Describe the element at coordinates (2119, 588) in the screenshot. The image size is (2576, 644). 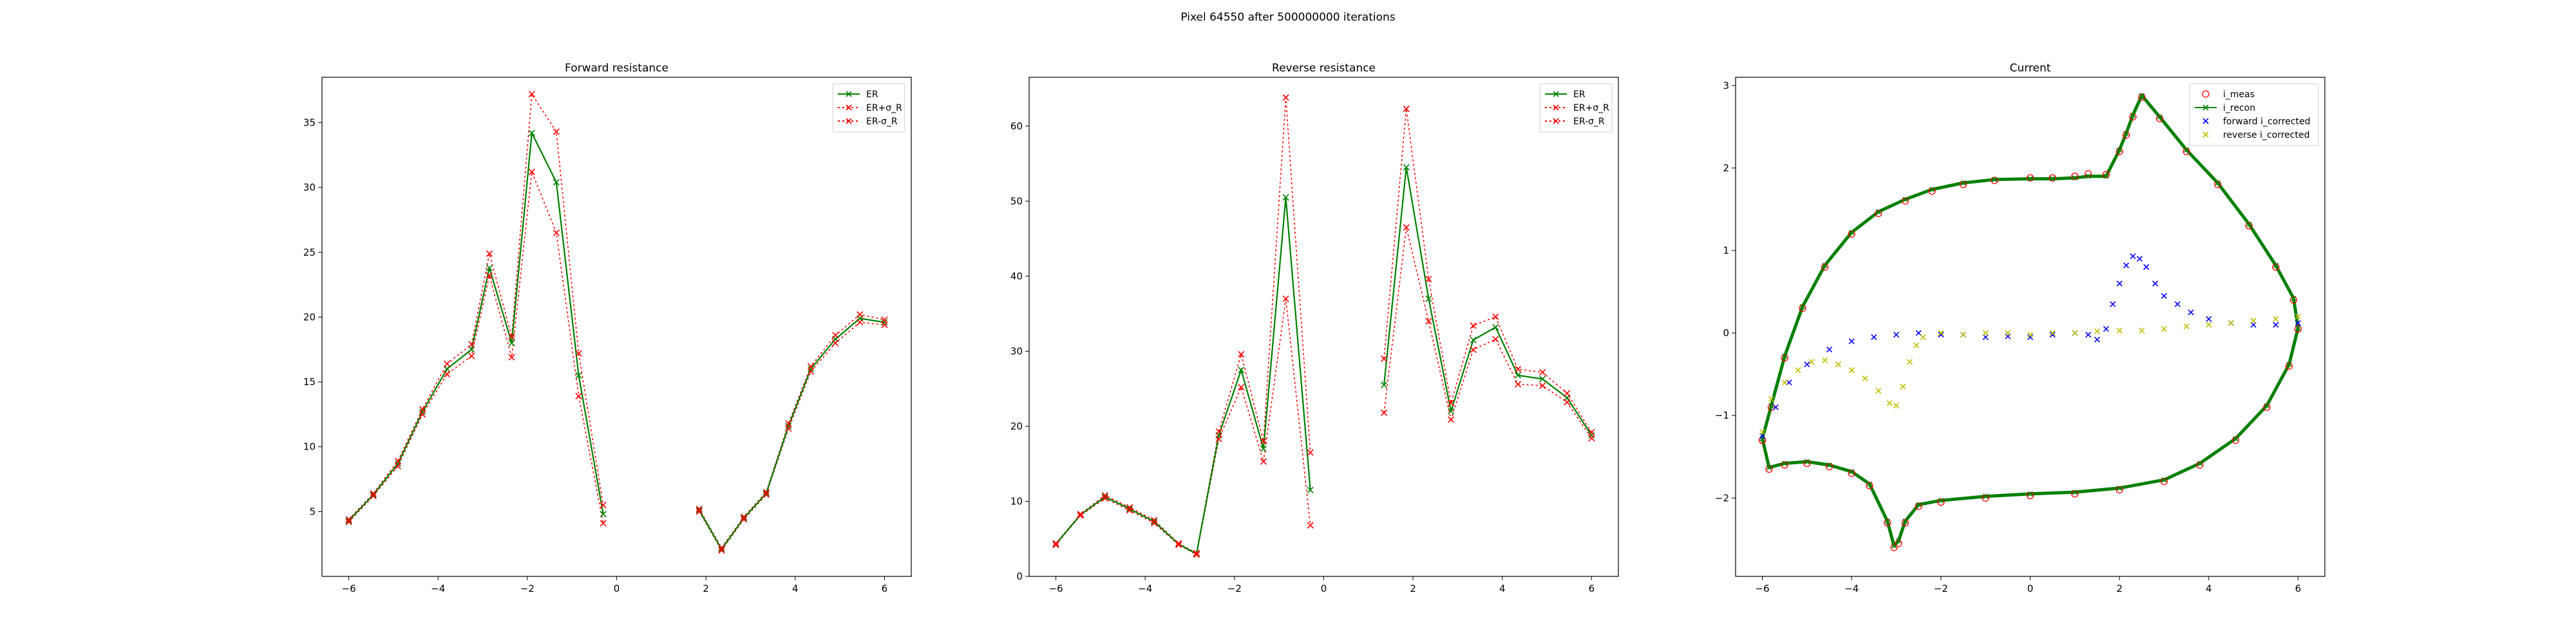
I see `x-tick-label: 2` at that location.